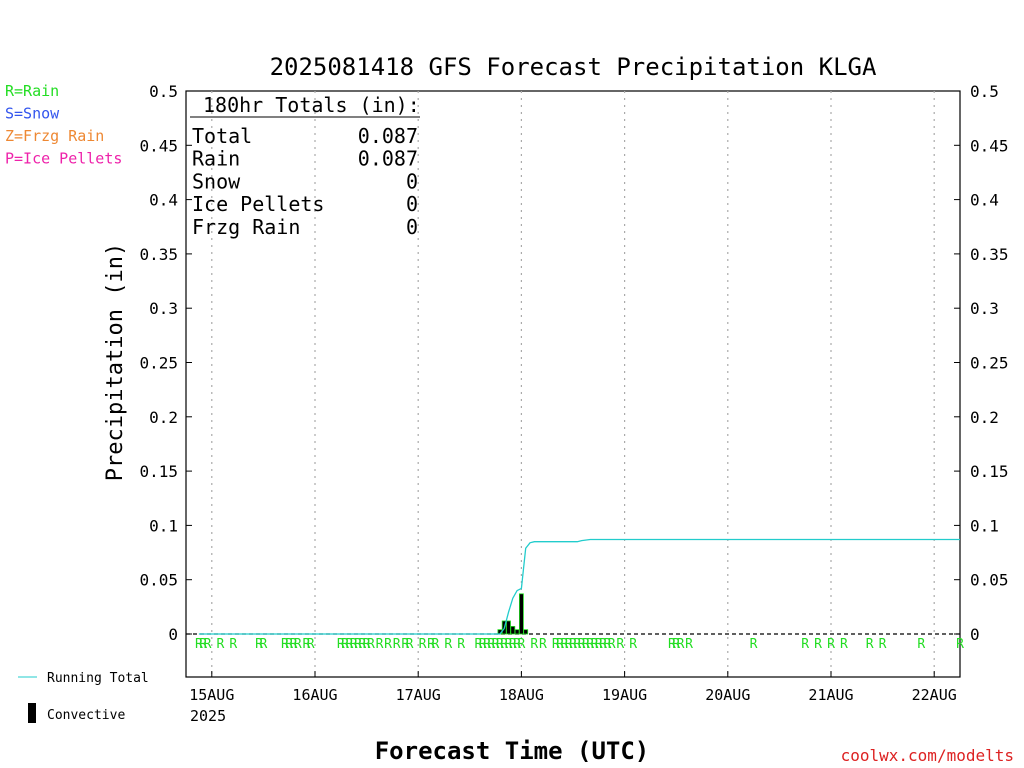 This screenshot has height=768, width=1024. What do you see at coordinates (984, 91) in the screenshot?
I see `y-tick-label-right: 0.5` at bounding box center [984, 91].